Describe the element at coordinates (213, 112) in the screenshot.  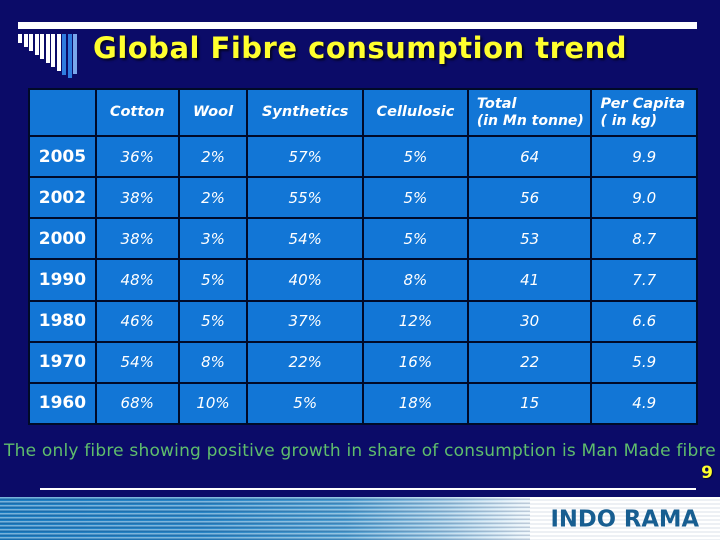
I see `column-header: Wool` at that location.